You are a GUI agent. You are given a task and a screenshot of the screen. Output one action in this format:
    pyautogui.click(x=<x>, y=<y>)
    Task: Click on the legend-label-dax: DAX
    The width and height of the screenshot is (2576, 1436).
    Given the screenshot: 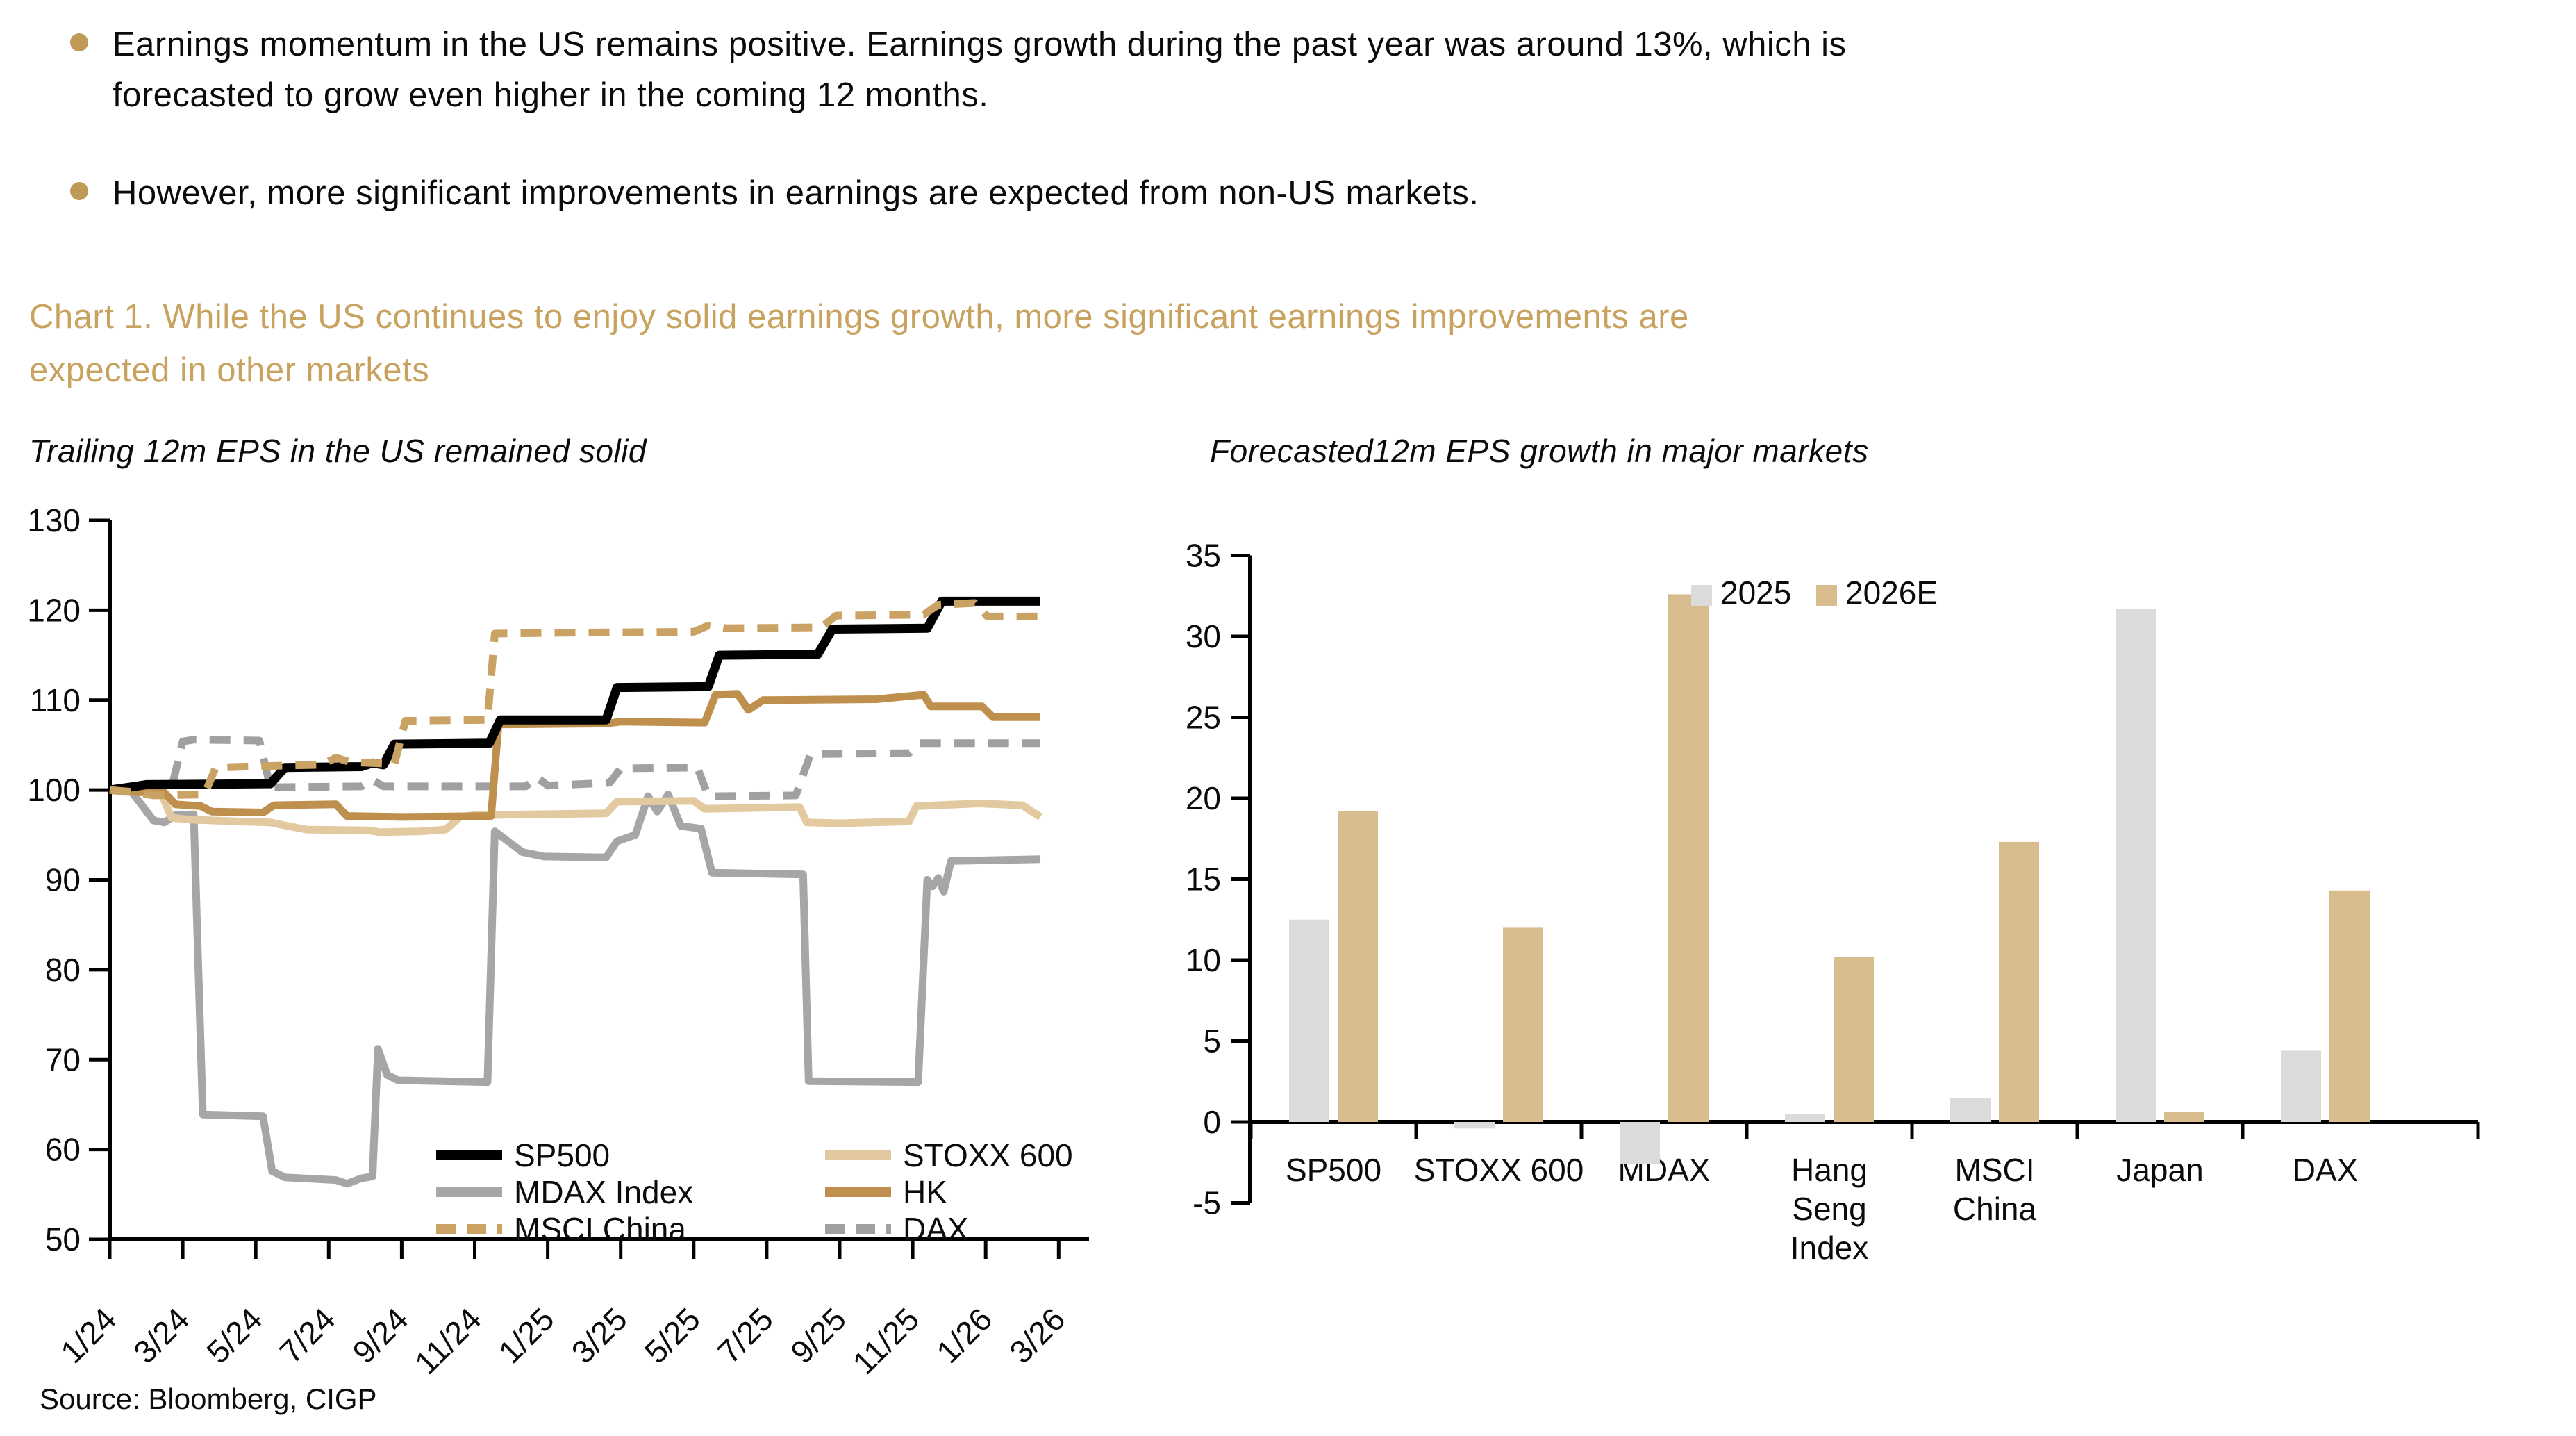 What is the action you would take?
    pyautogui.click(x=936, y=1229)
    